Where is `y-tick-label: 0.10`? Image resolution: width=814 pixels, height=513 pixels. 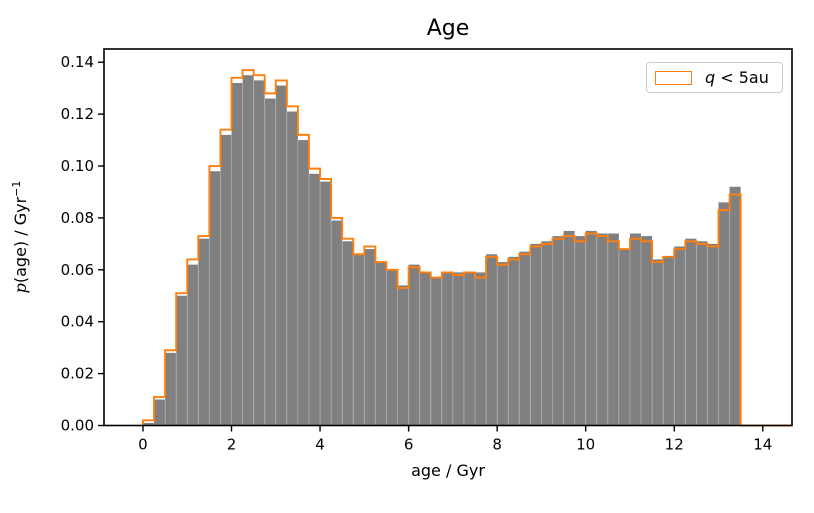
y-tick-label: 0.10 is located at coordinates (77, 166).